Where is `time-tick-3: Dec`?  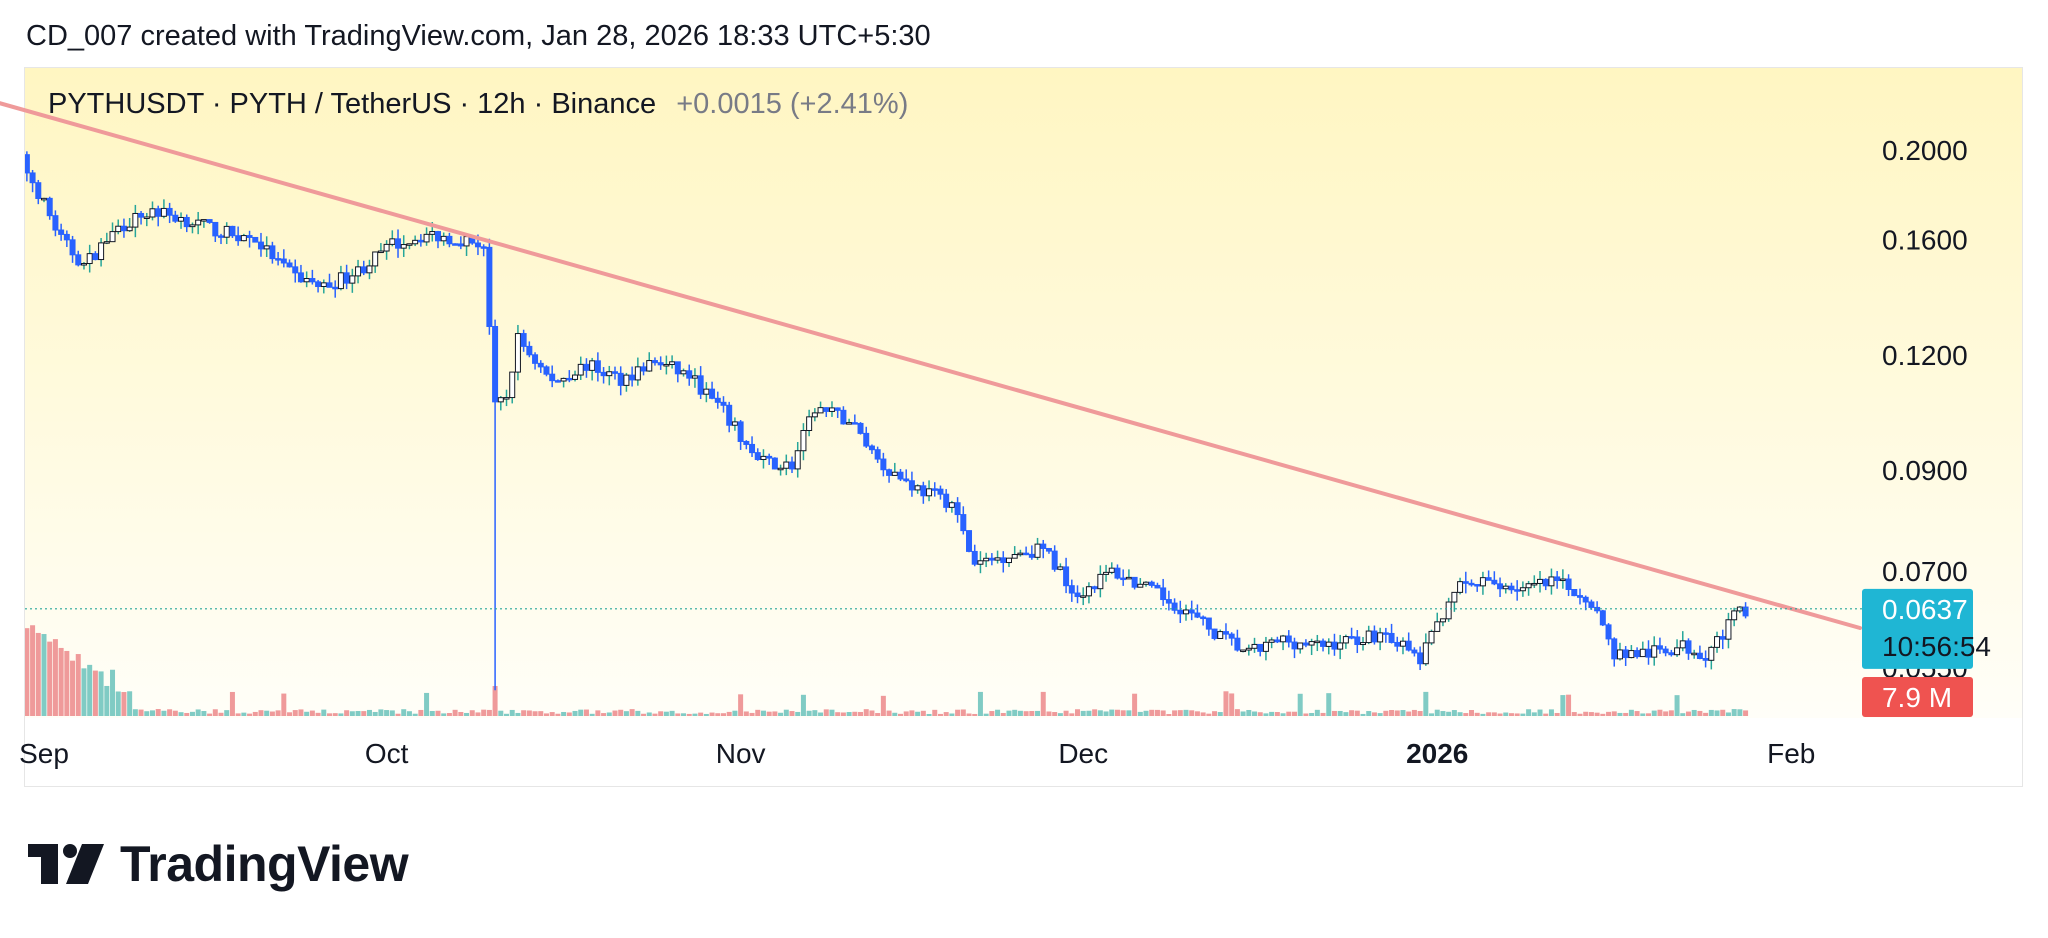 time-tick-3: Dec is located at coordinates (1083, 753).